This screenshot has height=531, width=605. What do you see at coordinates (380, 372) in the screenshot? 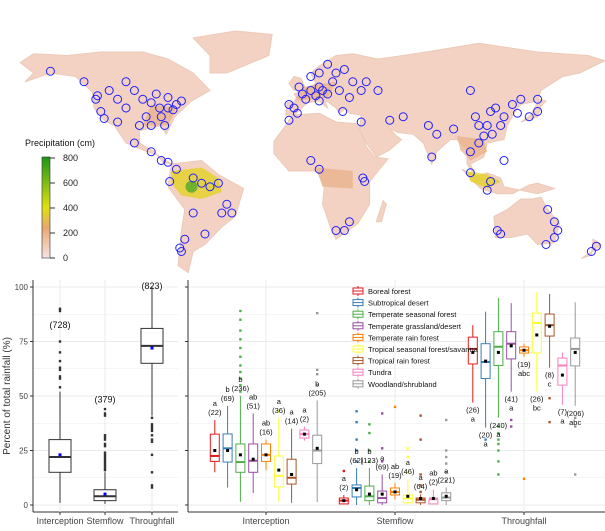
I see `legend-label: Tundra` at bounding box center [380, 372].